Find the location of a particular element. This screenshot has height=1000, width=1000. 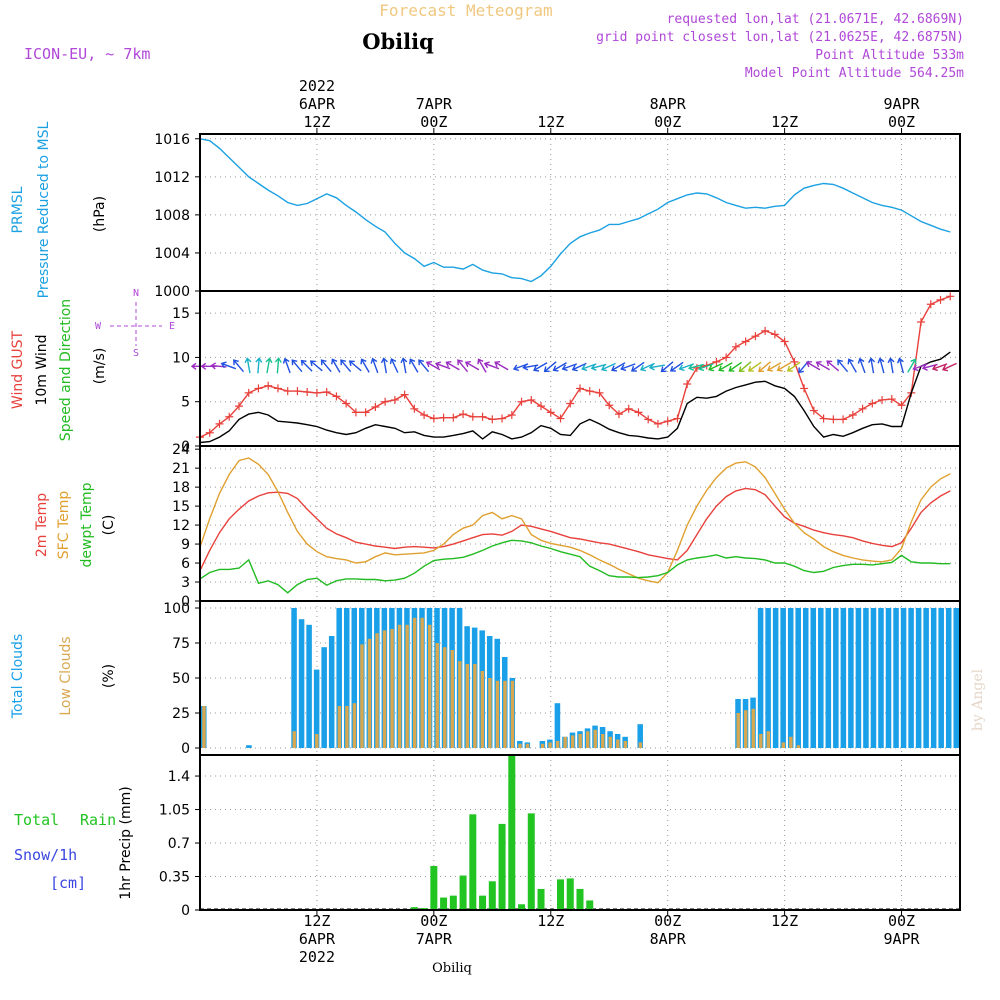

top-time-label: 00Z is located at coordinates (901, 122).